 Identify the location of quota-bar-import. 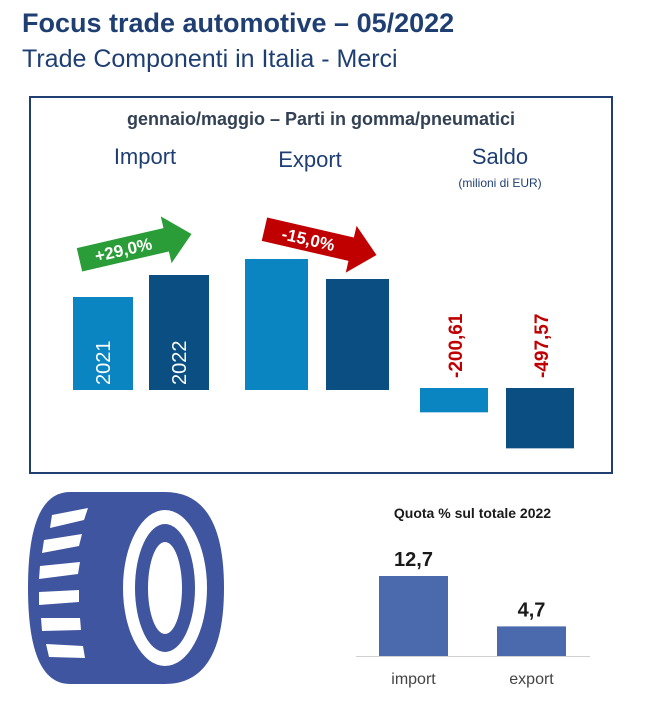
(413, 616).